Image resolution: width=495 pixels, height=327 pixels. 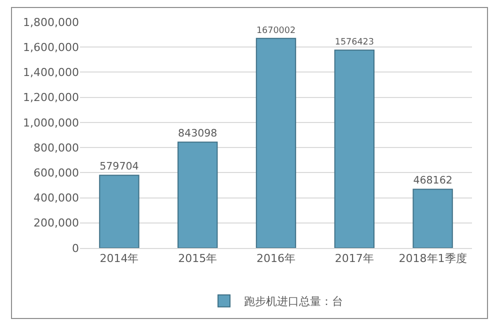 What do you see at coordinates (51, 73) in the screenshot?
I see `y-tick-label: 1,400,000` at bounding box center [51, 73].